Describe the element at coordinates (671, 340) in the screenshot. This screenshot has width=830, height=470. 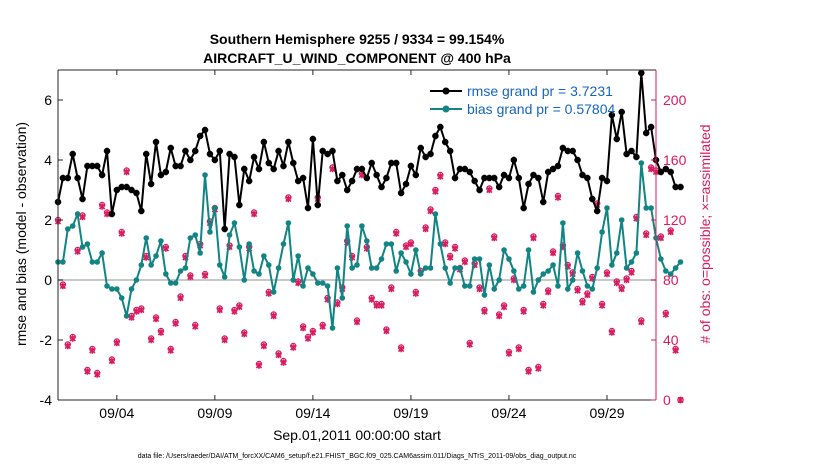
I see `y-right-tick-label: 40` at that location.